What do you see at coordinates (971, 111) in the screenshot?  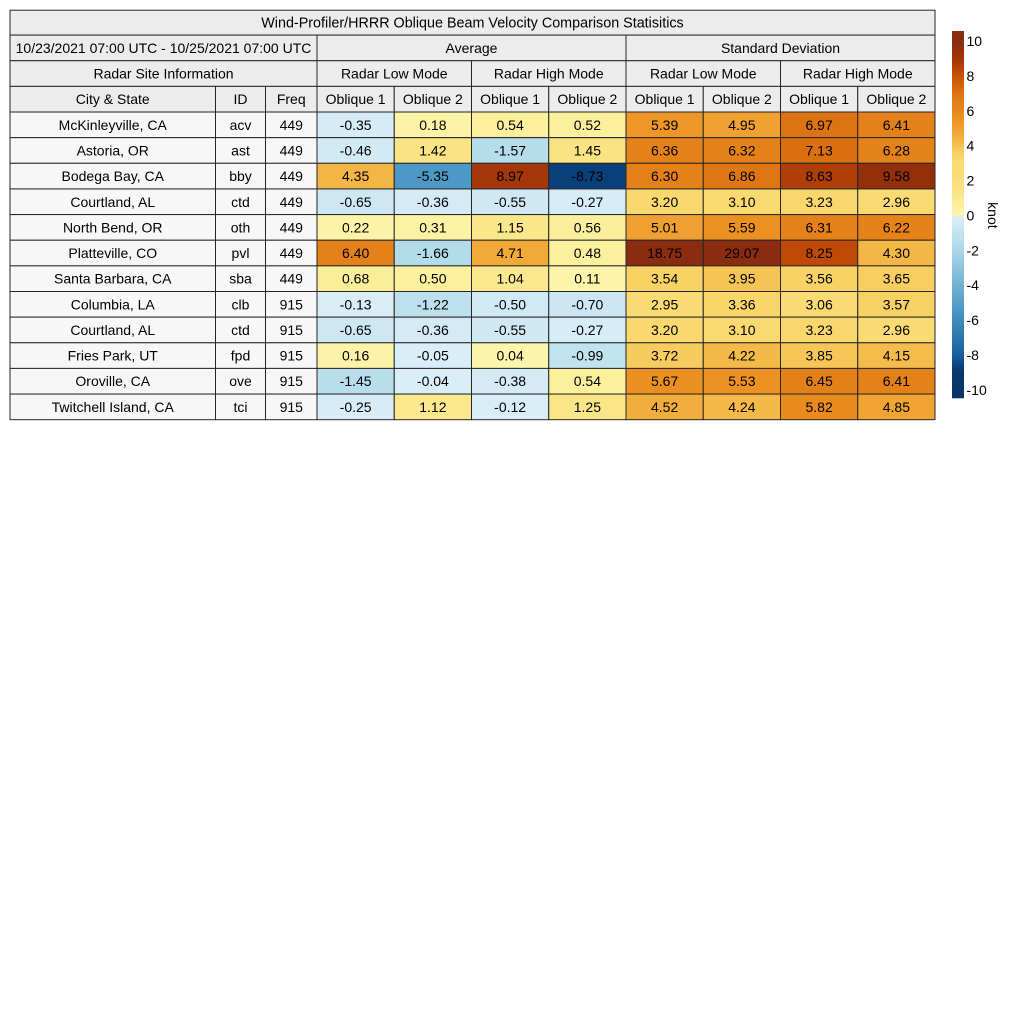 I see `svg-text: 6` at bounding box center [971, 111].